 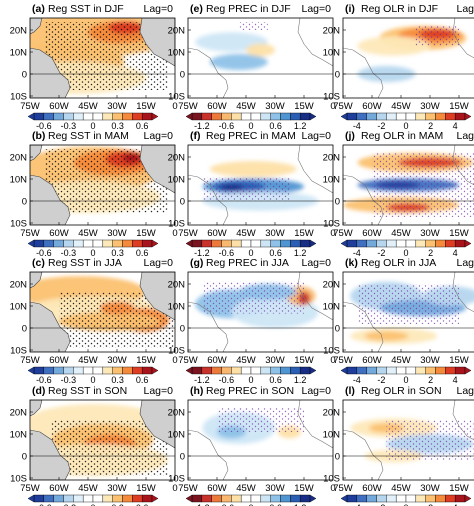 What do you see at coordinates (88, 136) in the screenshot?
I see `panel-title: Reg SST in MAM` at bounding box center [88, 136].